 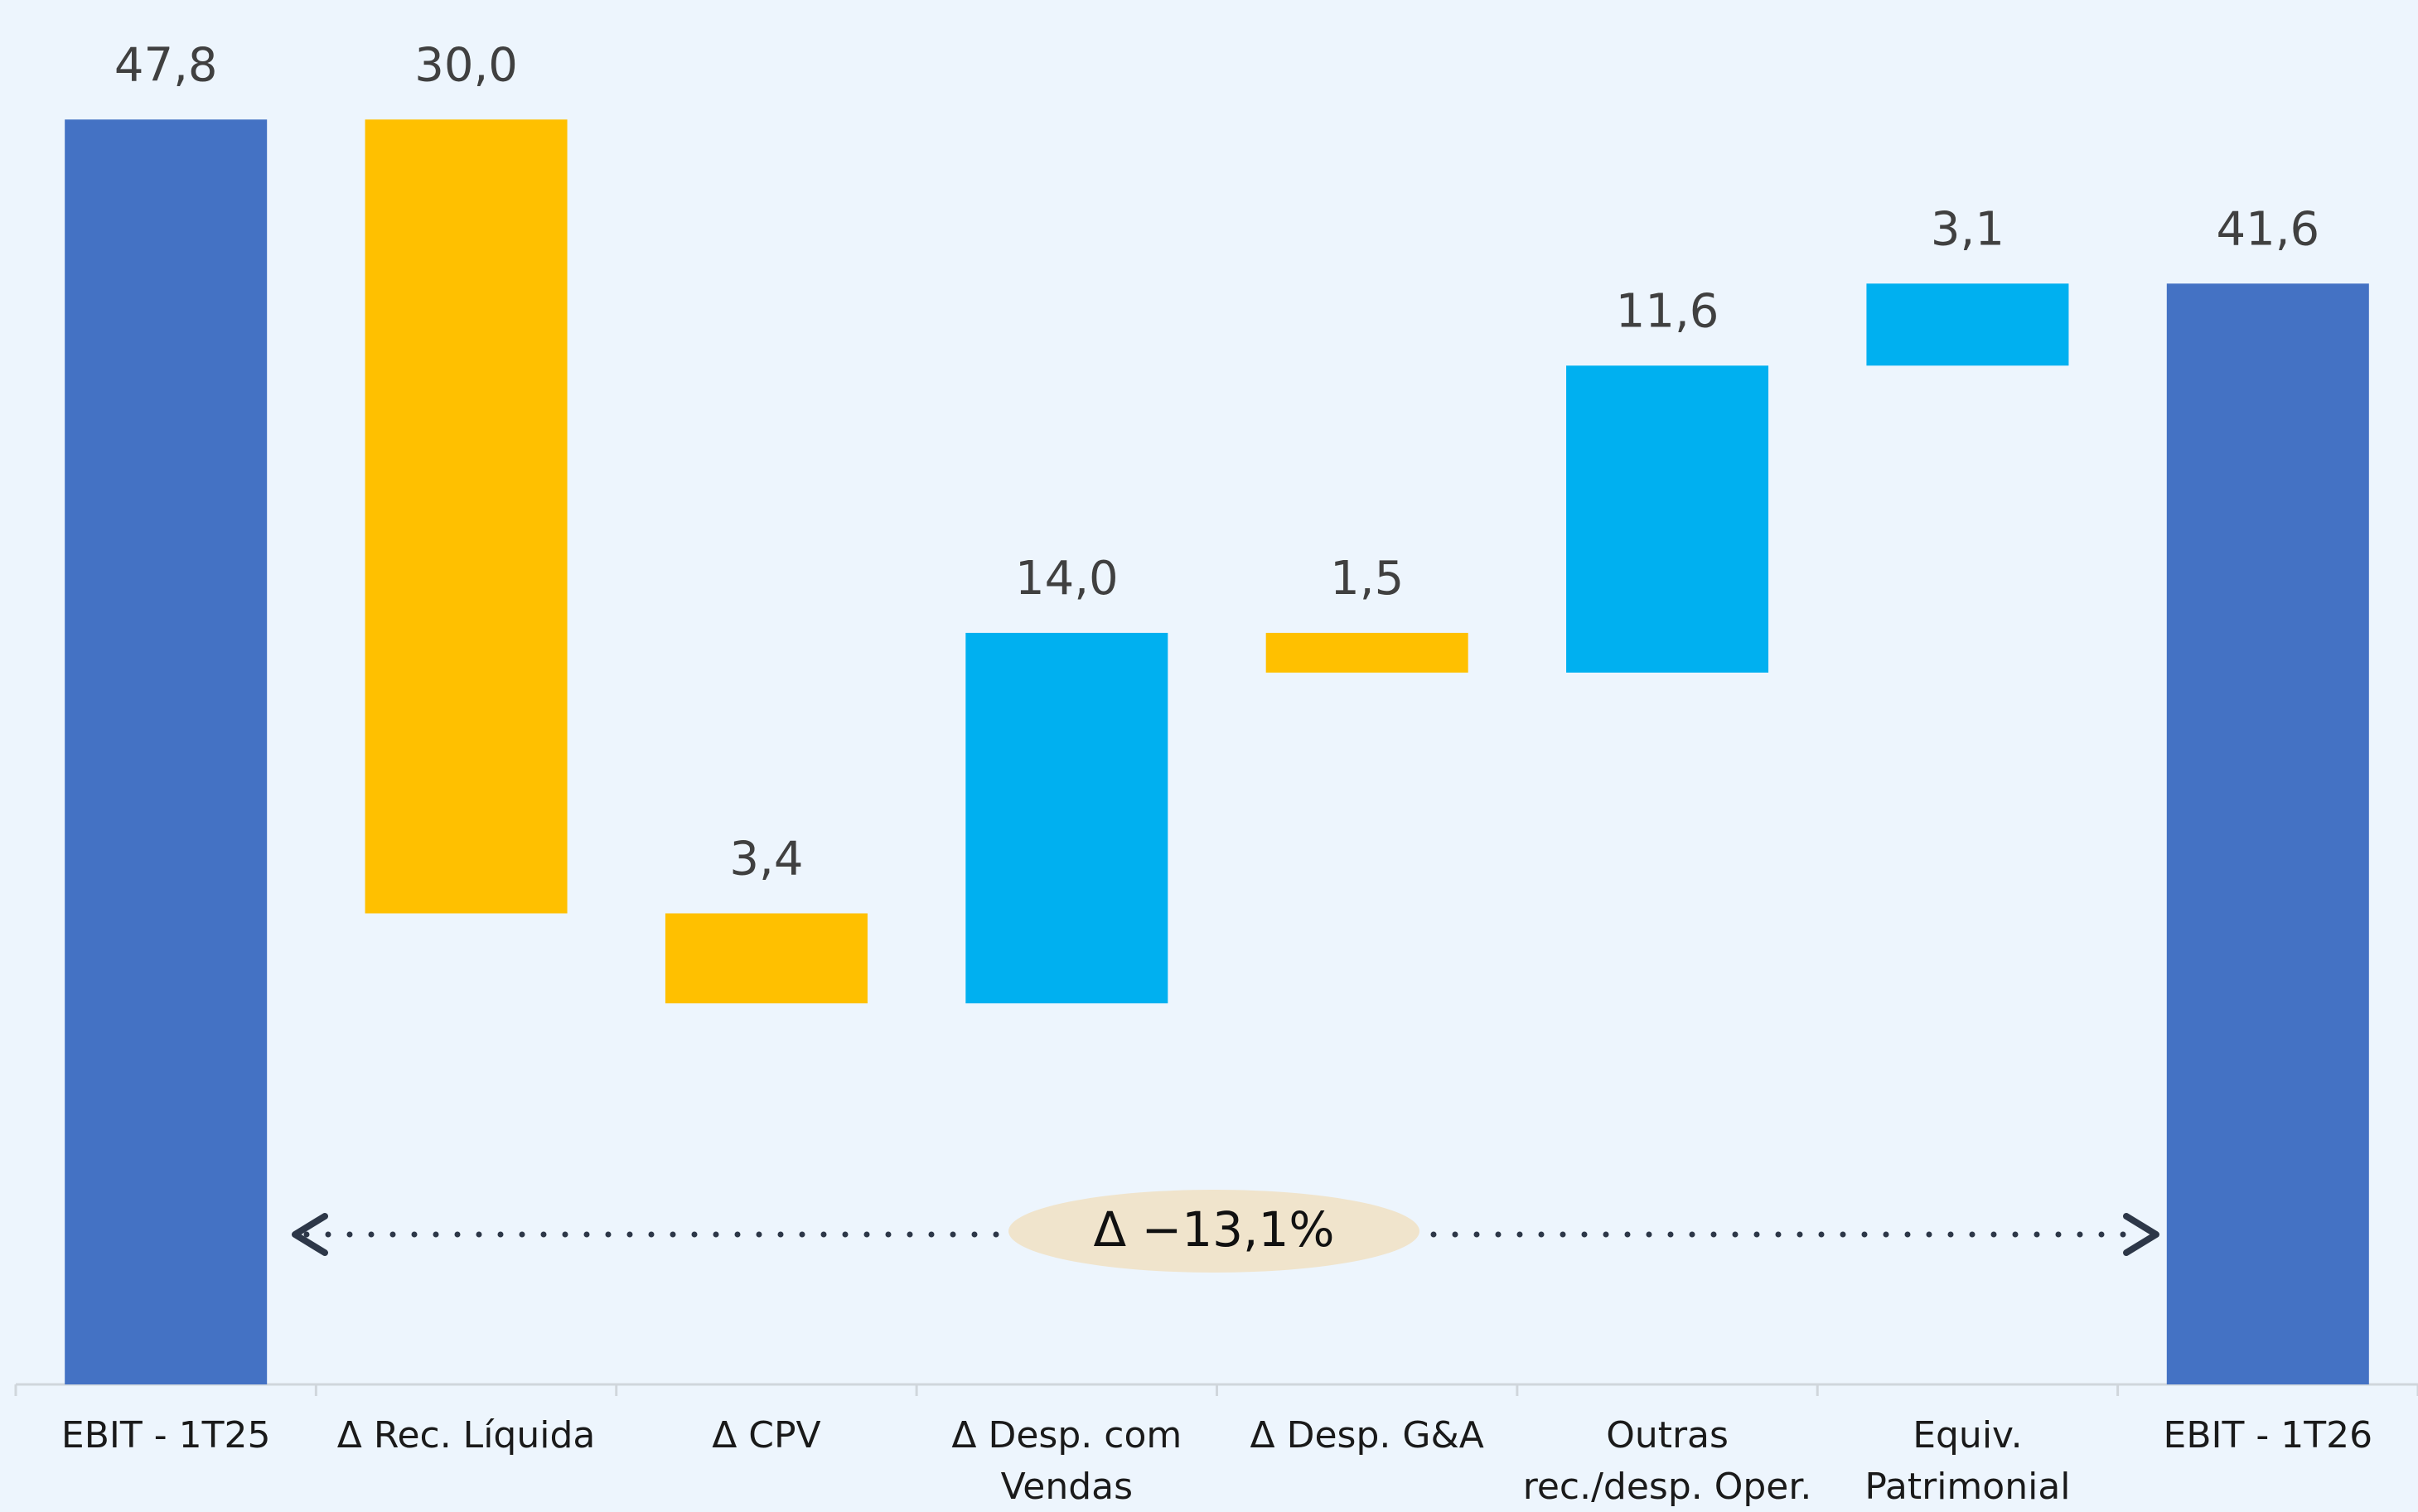 What do you see at coordinates (766, 1434) in the screenshot?
I see `x-tick-label: Δ CPV` at bounding box center [766, 1434].